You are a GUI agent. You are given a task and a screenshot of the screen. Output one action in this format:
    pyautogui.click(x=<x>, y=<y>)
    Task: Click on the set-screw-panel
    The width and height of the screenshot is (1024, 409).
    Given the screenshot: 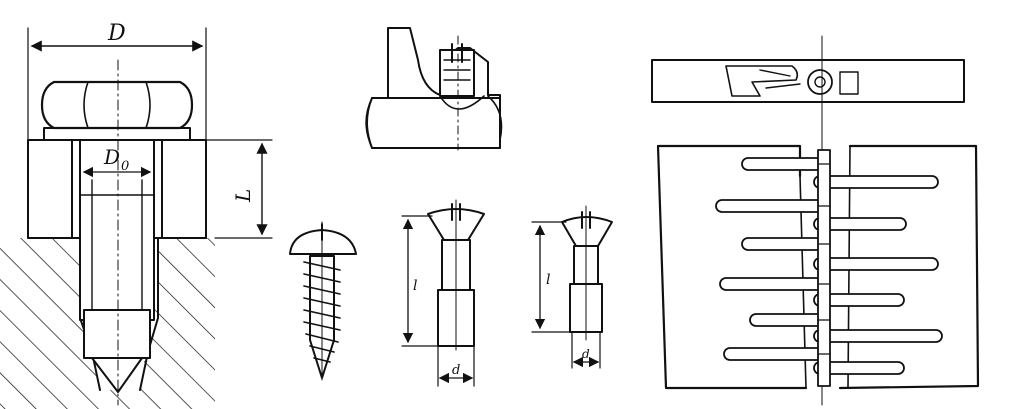 What is the action you would take?
    pyautogui.click(x=434, y=89)
    